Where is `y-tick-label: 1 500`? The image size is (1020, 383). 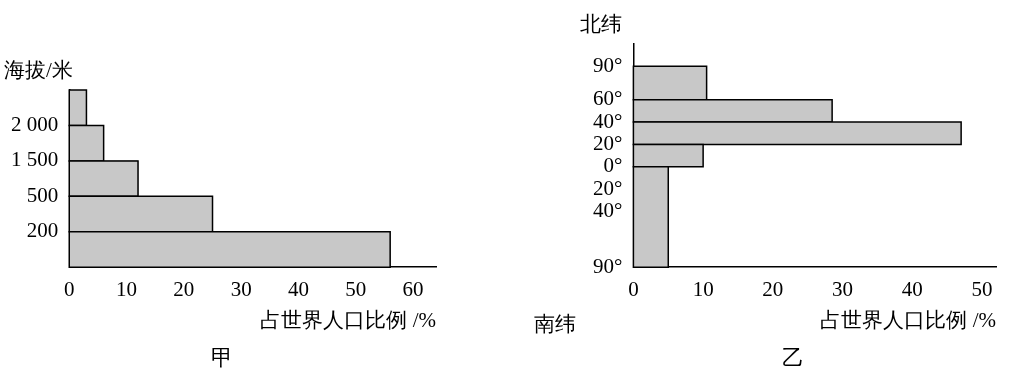
y-tick-label: 1 500 is located at coordinates (35, 159).